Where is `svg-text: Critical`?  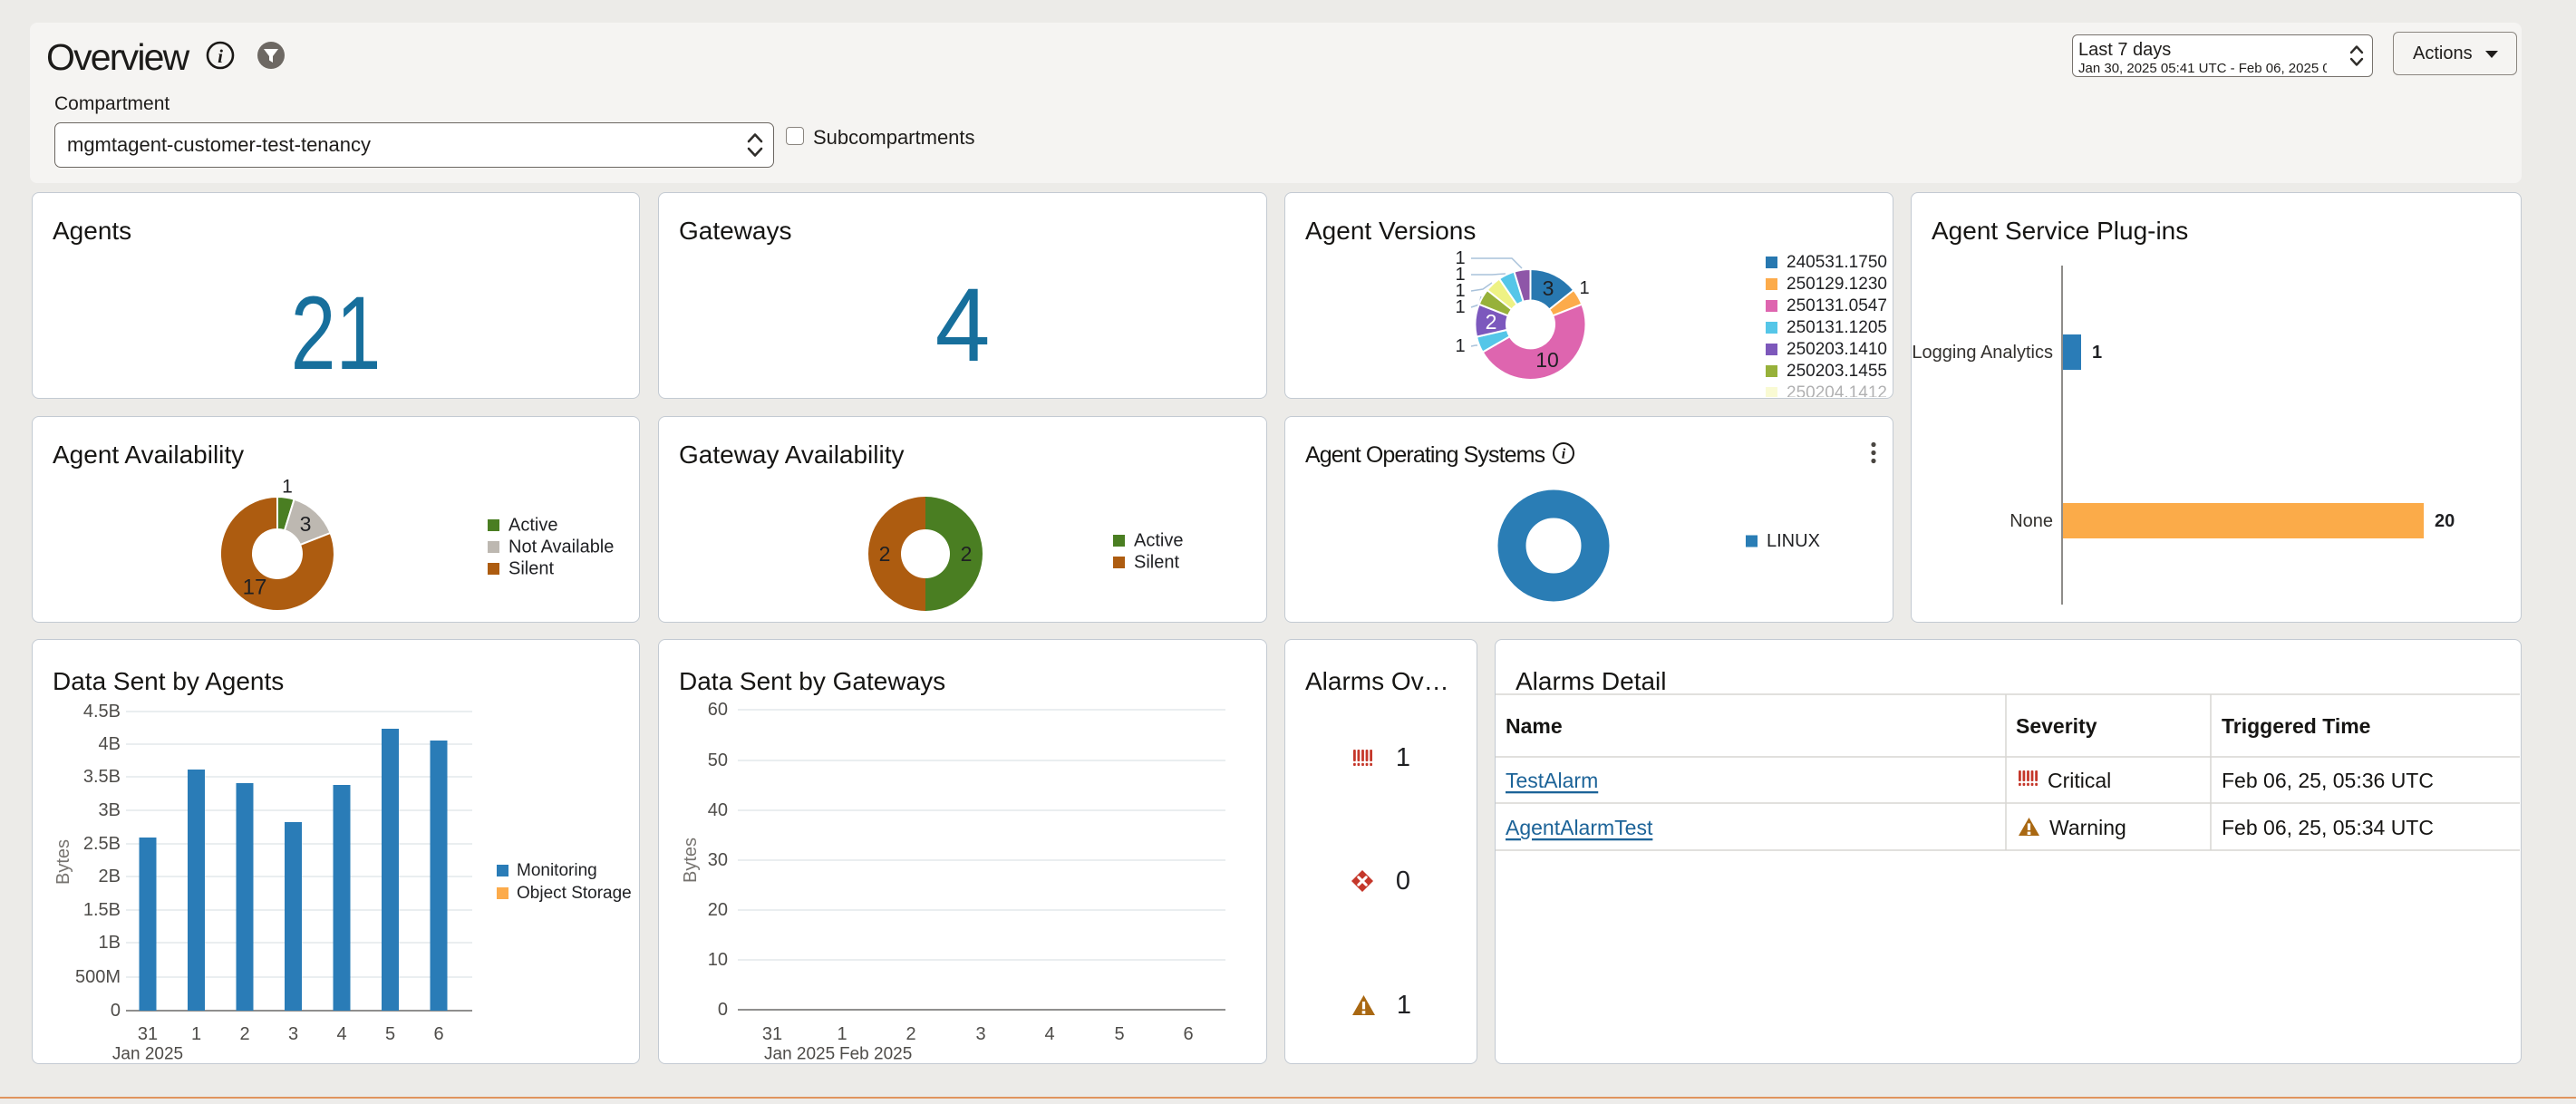 svg-text: Critical is located at coordinates (2079, 780).